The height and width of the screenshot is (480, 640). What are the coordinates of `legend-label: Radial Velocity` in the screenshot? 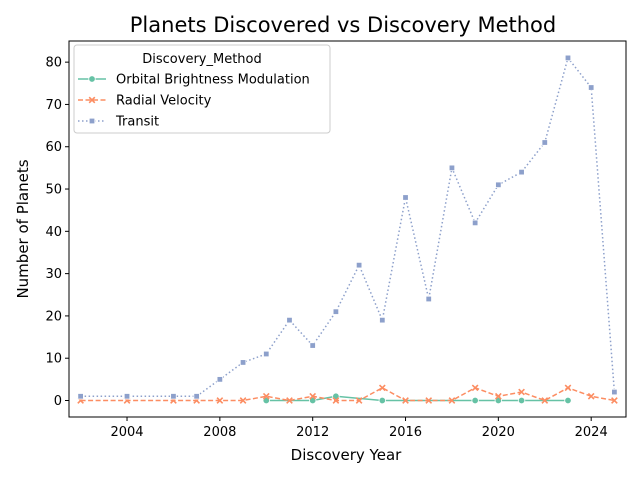 It's located at (164, 101).